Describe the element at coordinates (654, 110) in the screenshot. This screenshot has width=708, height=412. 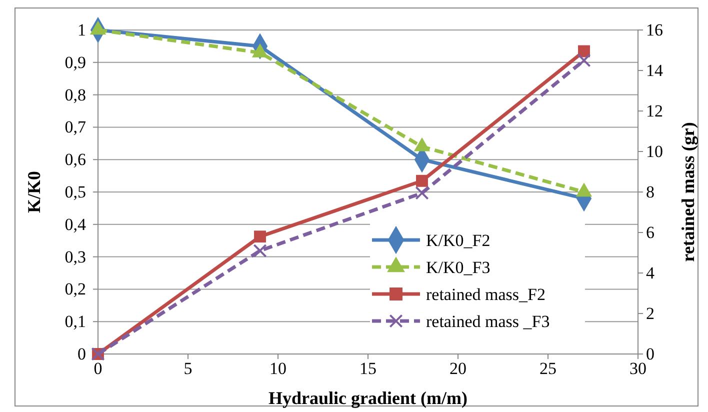
I see `y2-tick-label: 12` at that location.